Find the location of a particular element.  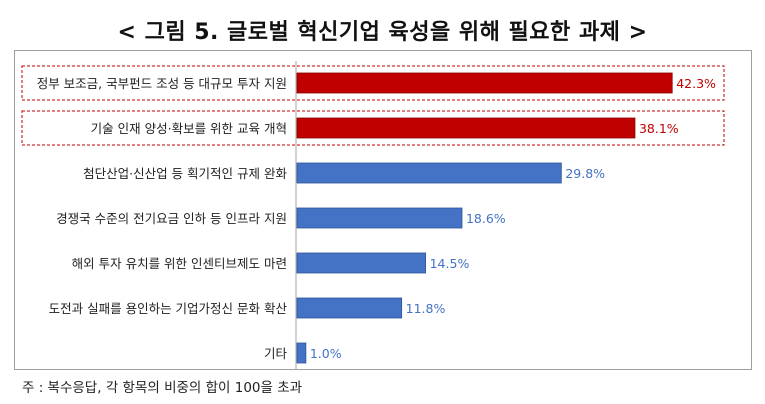

value-label: 38.1% is located at coordinates (659, 128).